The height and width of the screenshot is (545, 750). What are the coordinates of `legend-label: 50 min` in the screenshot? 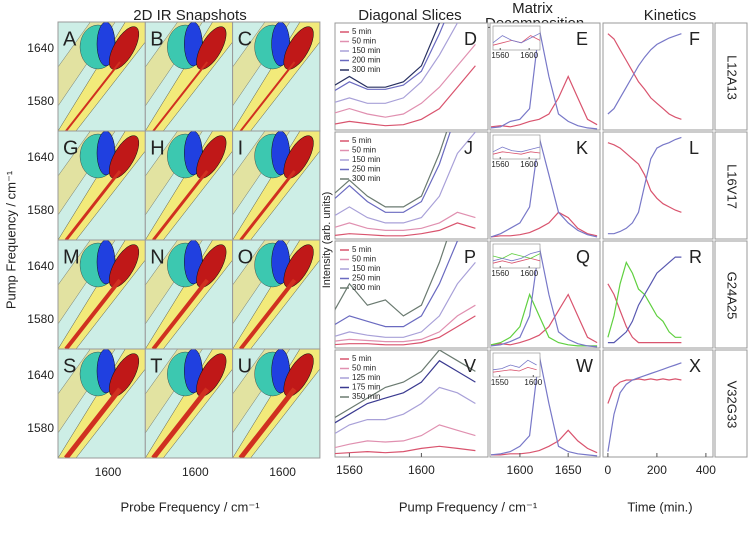 It's located at (364, 41).